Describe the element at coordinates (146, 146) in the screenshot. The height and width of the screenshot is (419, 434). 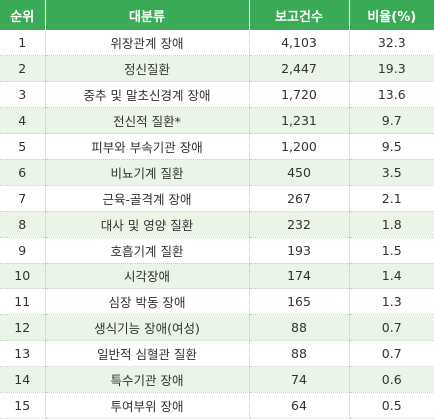
I see `cell-category: 피부와 부속기관 장애` at that location.